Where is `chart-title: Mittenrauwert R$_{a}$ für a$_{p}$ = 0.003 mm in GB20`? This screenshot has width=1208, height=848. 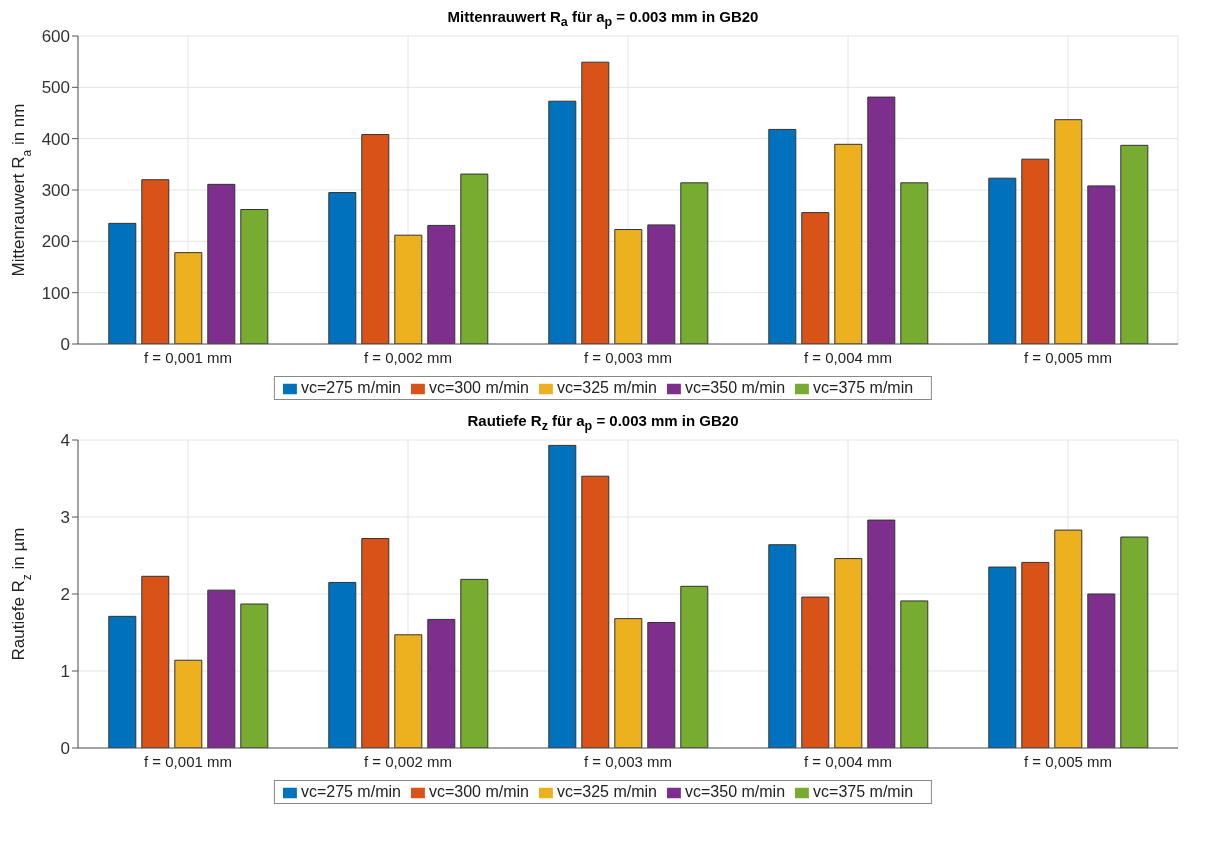
chart-title: Mittenrauwert R$_{a}$ für a$_{p}$ = 0.003 mm in GB20 is located at coordinates (603, 18).